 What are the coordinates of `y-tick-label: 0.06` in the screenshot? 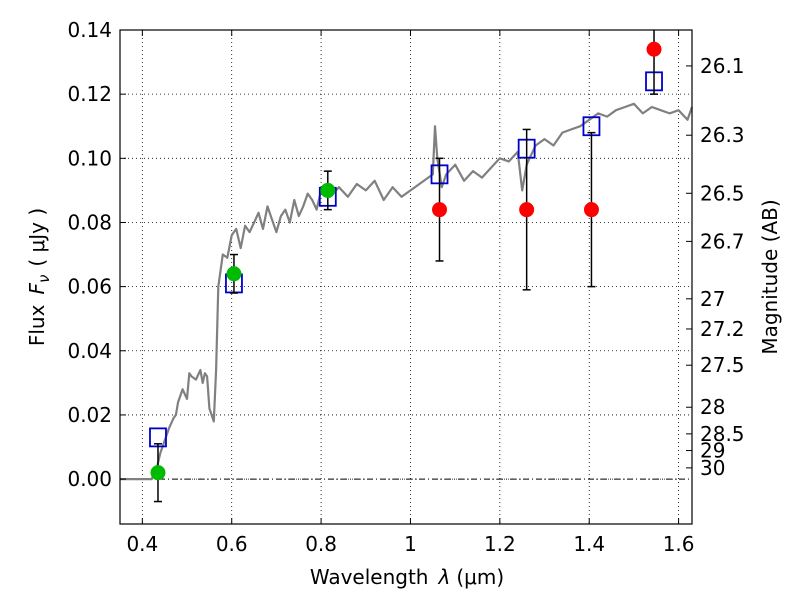 It's located at (89, 287).